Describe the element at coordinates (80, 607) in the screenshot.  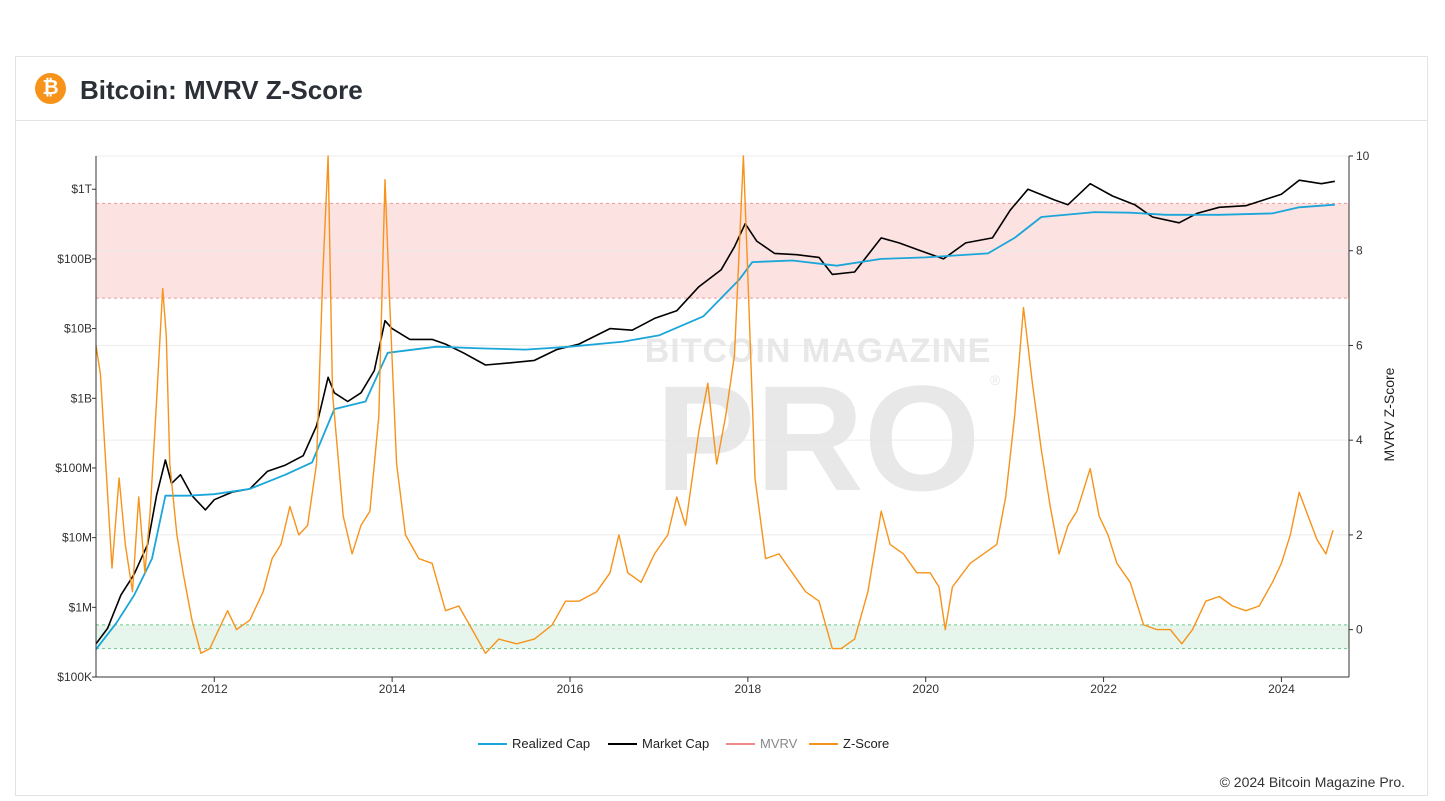
I see `left-tick-label: $1M` at that location.